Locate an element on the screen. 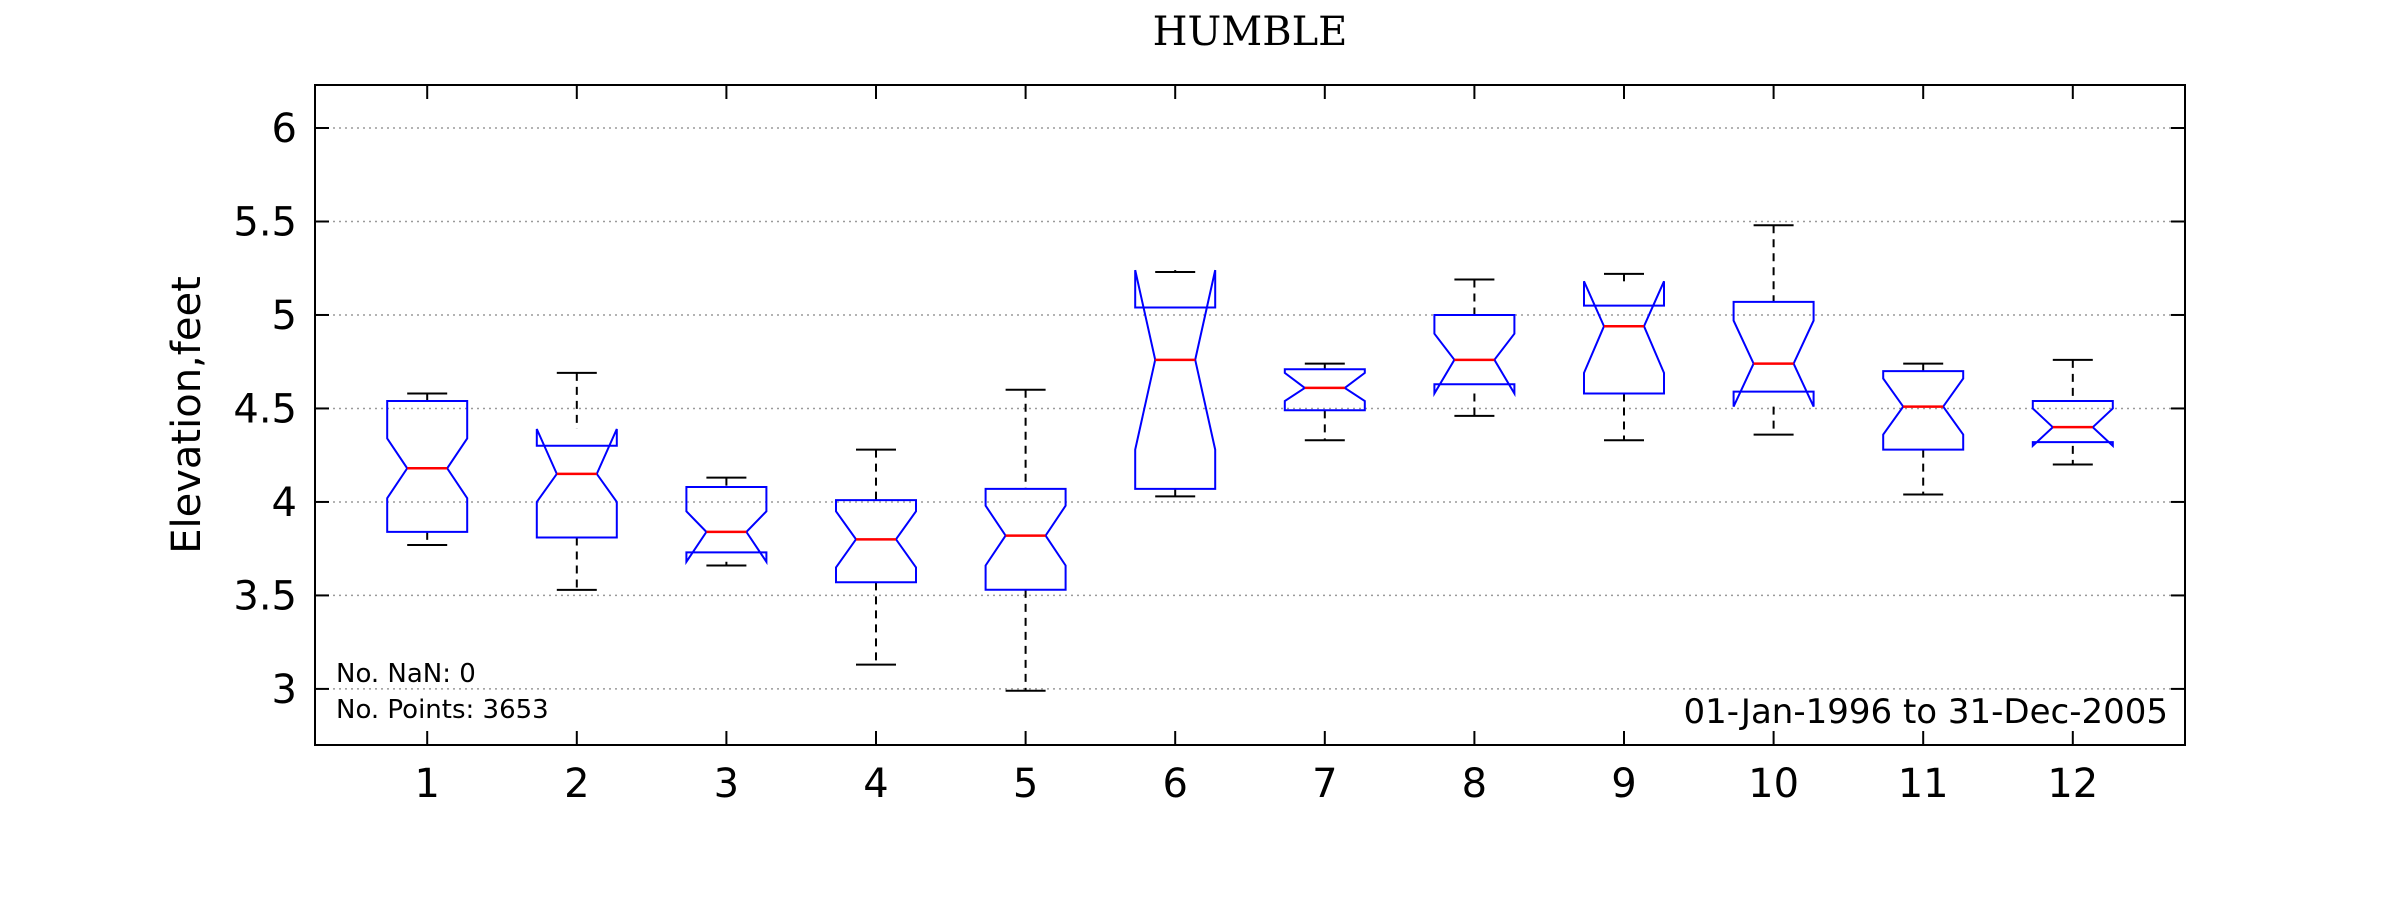 The height and width of the screenshot is (900, 2400). y-tick-label: 4.5 is located at coordinates (265, 409).